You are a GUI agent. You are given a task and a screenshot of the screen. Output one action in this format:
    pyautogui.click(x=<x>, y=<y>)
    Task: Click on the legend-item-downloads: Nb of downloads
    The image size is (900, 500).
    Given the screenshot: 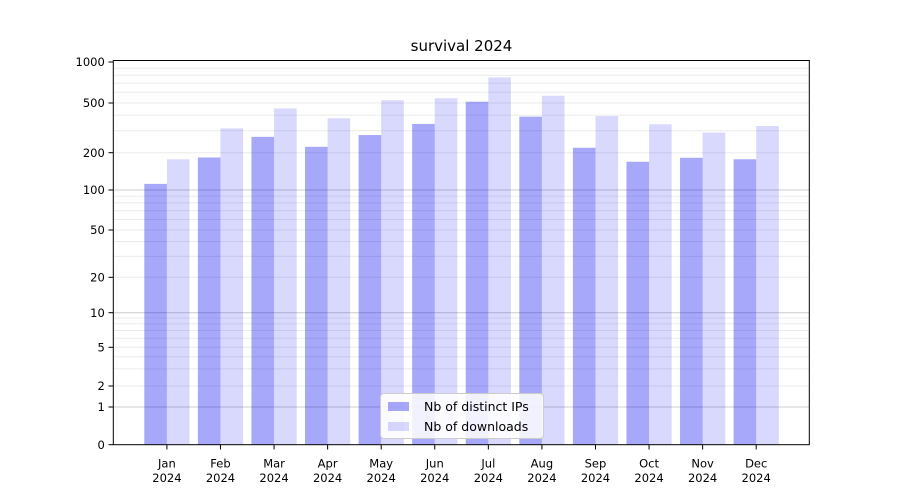 What is the action you would take?
    pyautogui.click(x=465, y=426)
    